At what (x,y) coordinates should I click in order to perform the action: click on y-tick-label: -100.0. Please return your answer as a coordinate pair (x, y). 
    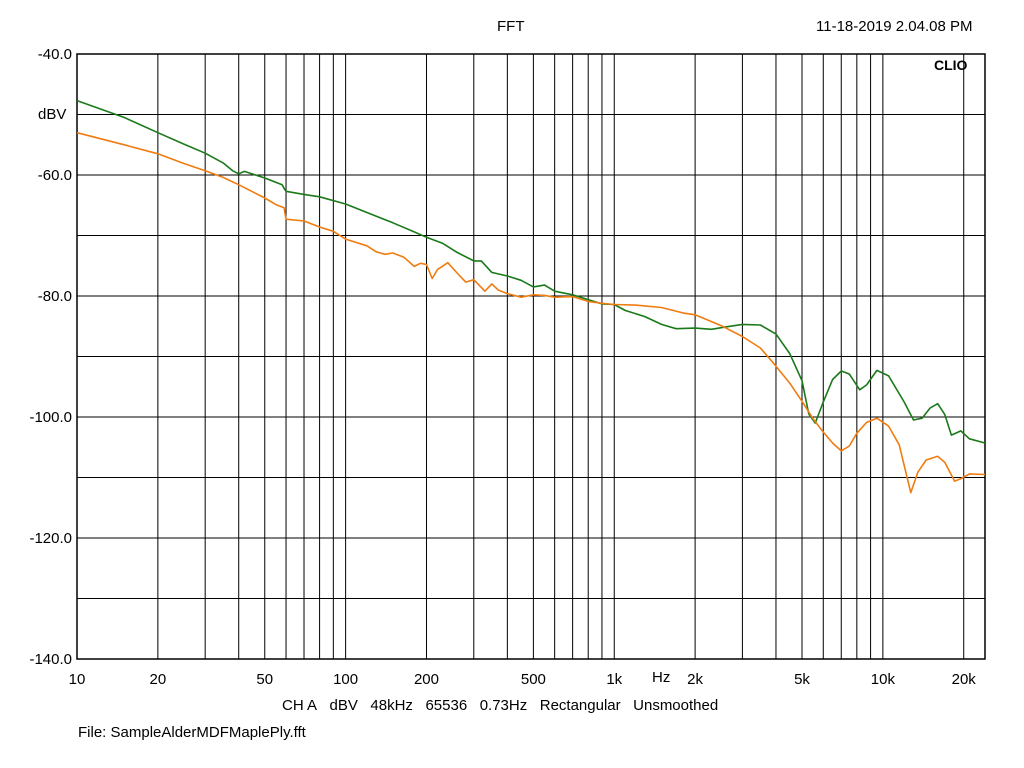
    Looking at the image, I should click on (50, 417).